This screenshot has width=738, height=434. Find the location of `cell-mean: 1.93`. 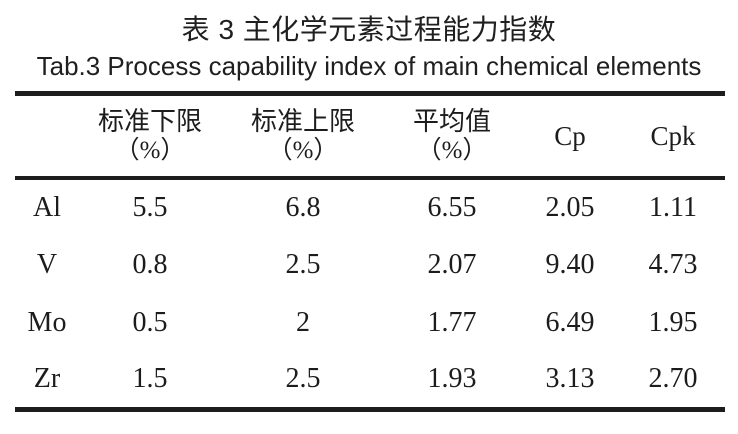

cell-mean: 1.93 is located at coordinates (452, 379).